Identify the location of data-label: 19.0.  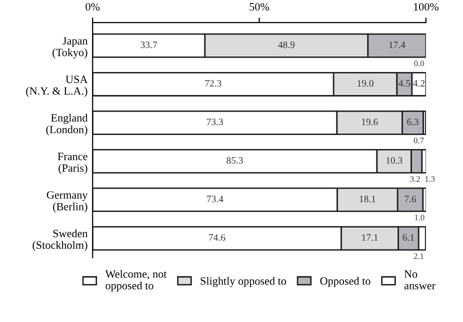
(366, 83).